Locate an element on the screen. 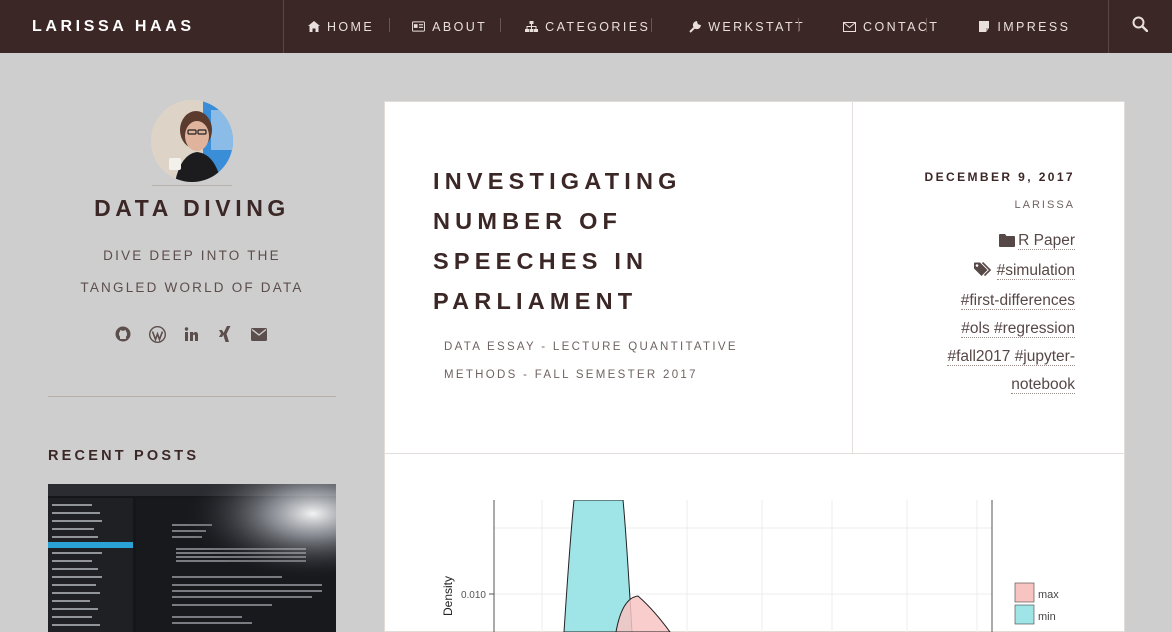 This screenshot has width=1172, height=632. social-links is located at coordinates (191, 334).